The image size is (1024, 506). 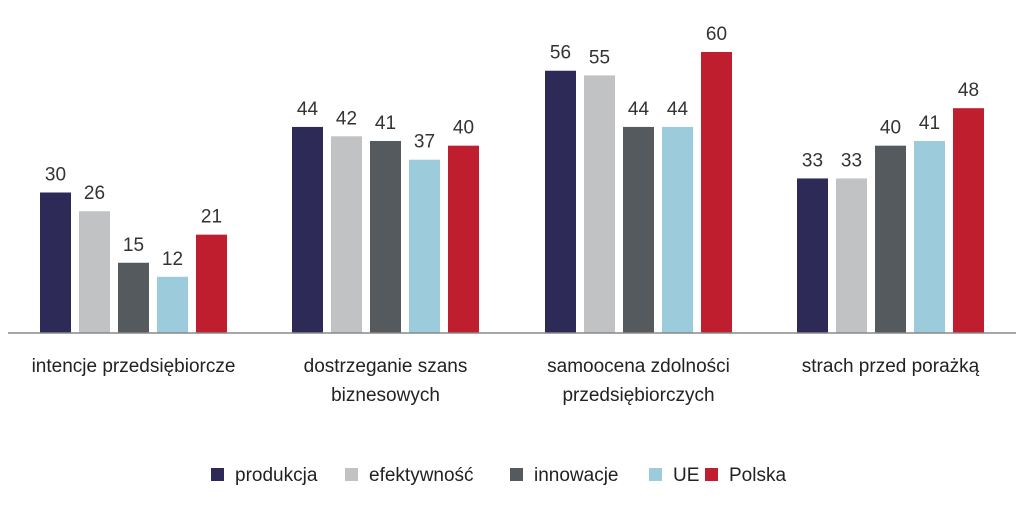 I want to click on legend-label: UE, so click(x=686, y=475).